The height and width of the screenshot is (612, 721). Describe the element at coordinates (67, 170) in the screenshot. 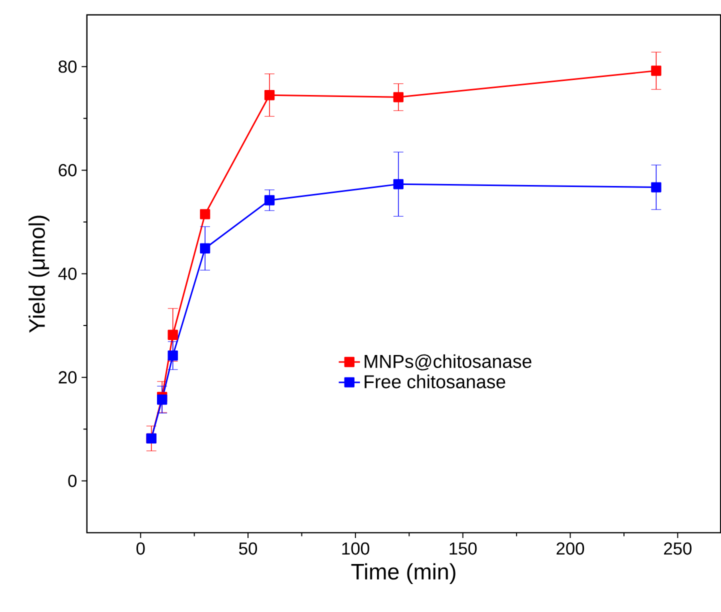

I see `y-tick-label: 60` at that location.